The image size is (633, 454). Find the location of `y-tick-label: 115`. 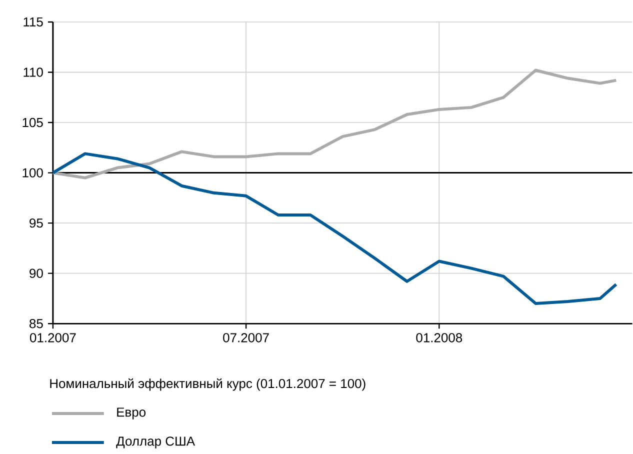

y-tick-label: 115 is located at coordinates (33, 21).